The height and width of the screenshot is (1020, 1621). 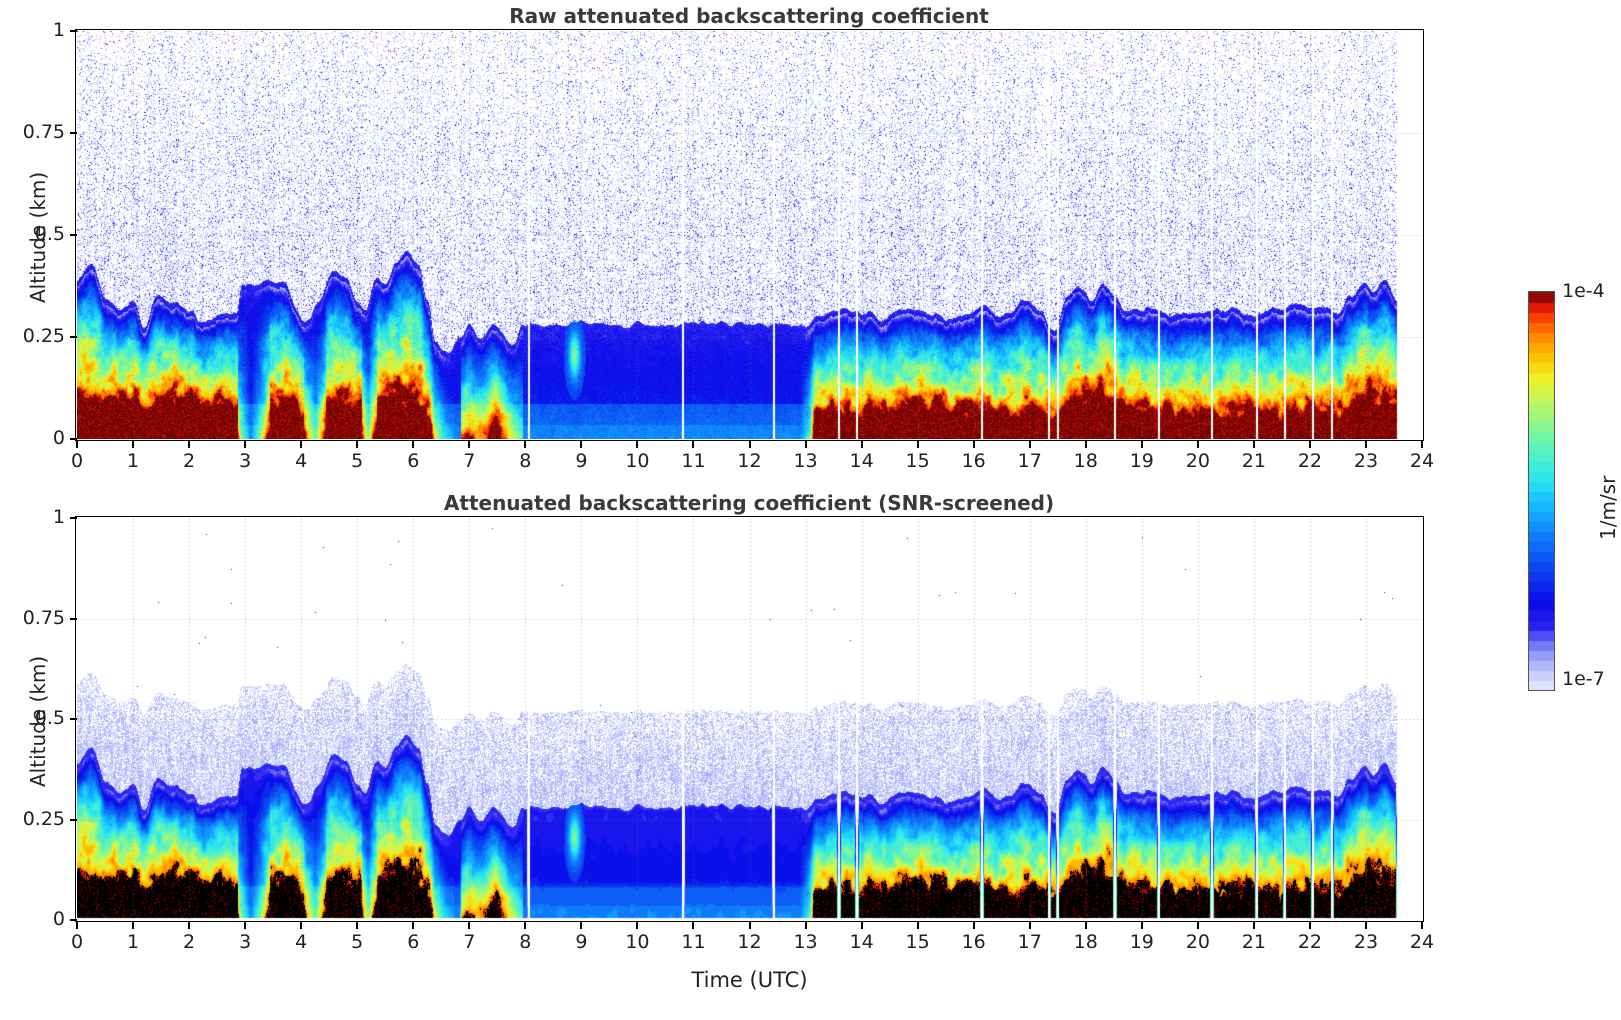 I want to click on y-tick-label: 1, so click(x=58, y=517).